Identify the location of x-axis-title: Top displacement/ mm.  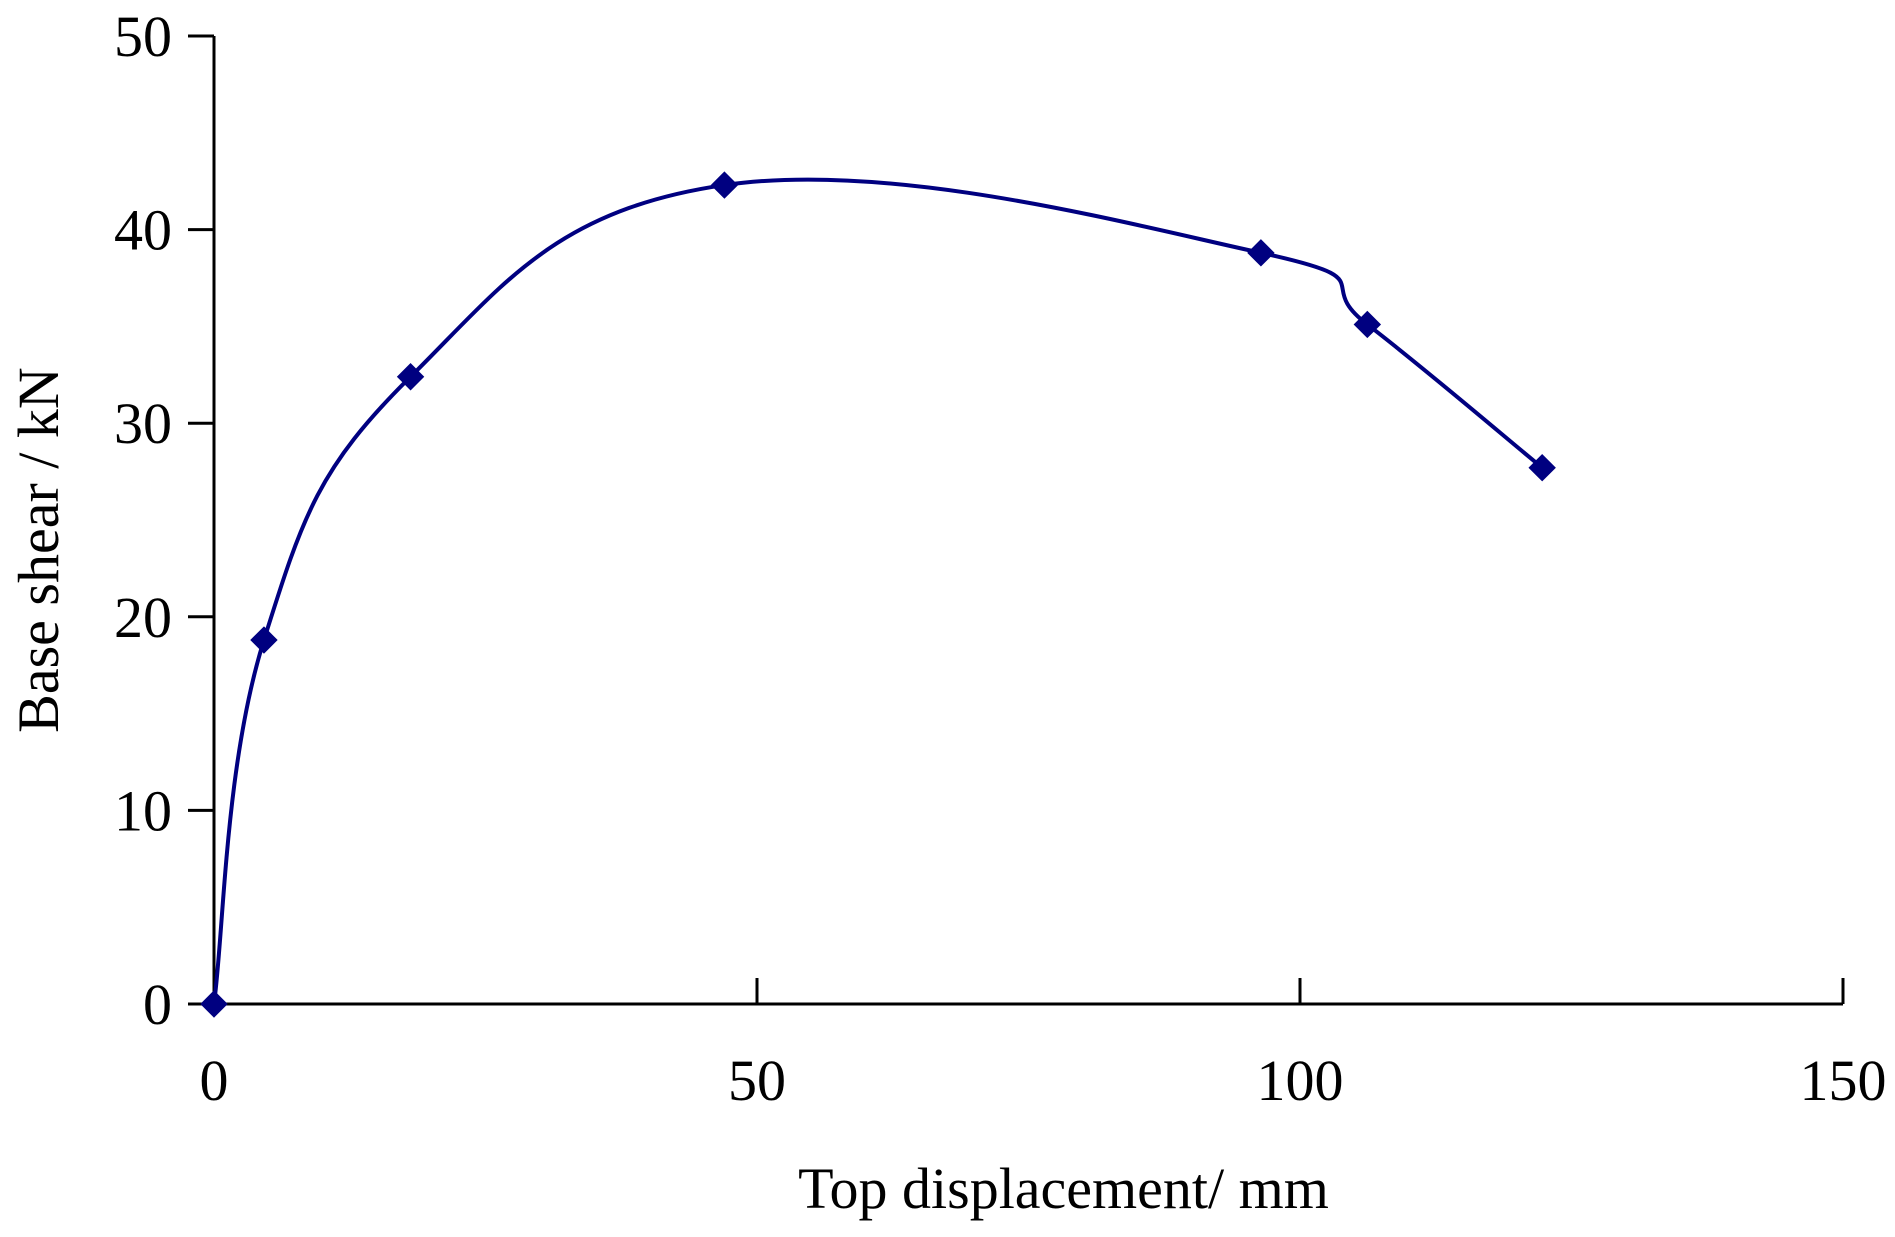
(1063, 1188).